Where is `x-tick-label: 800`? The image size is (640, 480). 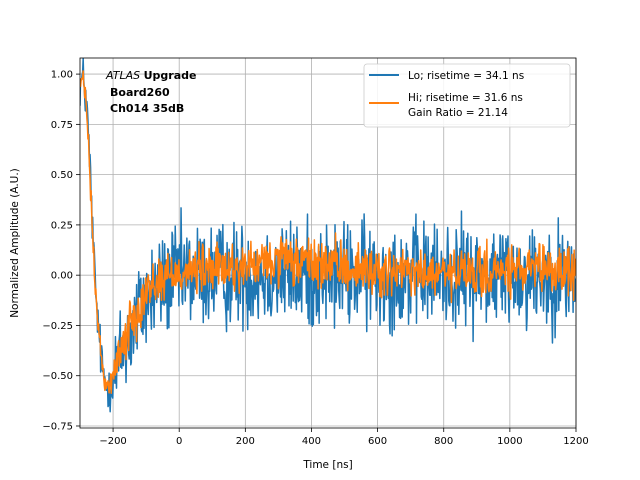
x-tick-label: 800 is located at coordinates (443, 441).